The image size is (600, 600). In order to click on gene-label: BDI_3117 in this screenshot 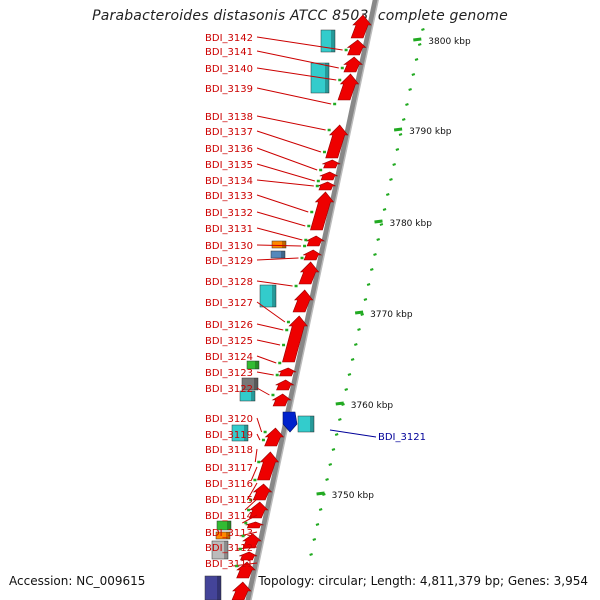, I will do `click(229, 468)`.